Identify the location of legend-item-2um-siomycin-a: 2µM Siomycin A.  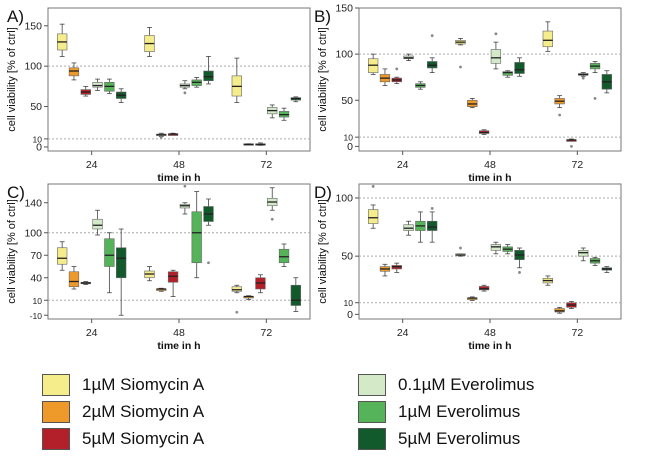
(123, 412).